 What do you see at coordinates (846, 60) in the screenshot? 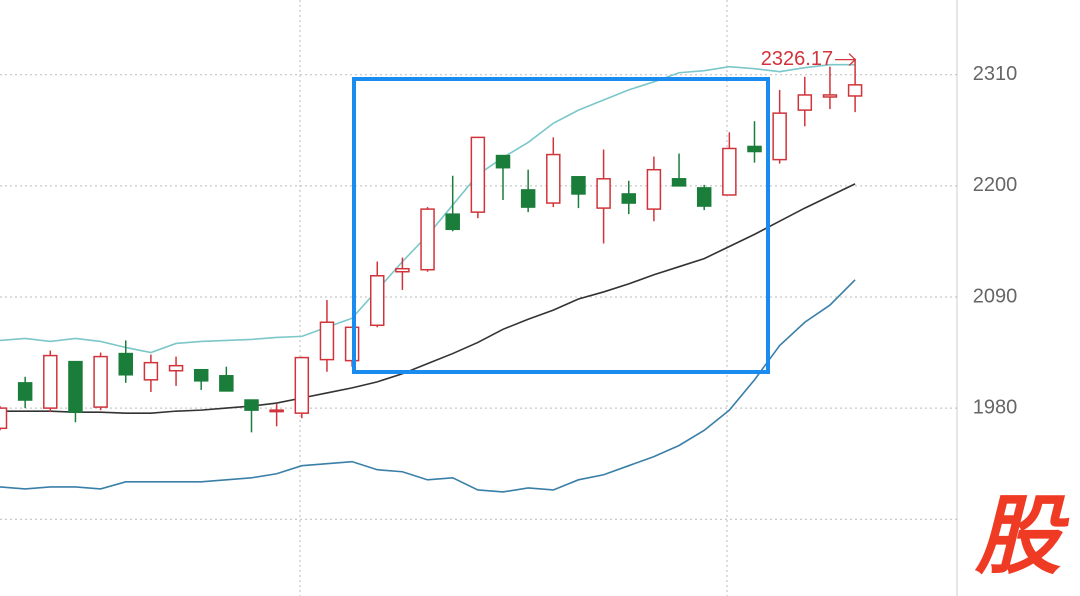
I see `annotation-arrow` at bounding box center [846, 60].